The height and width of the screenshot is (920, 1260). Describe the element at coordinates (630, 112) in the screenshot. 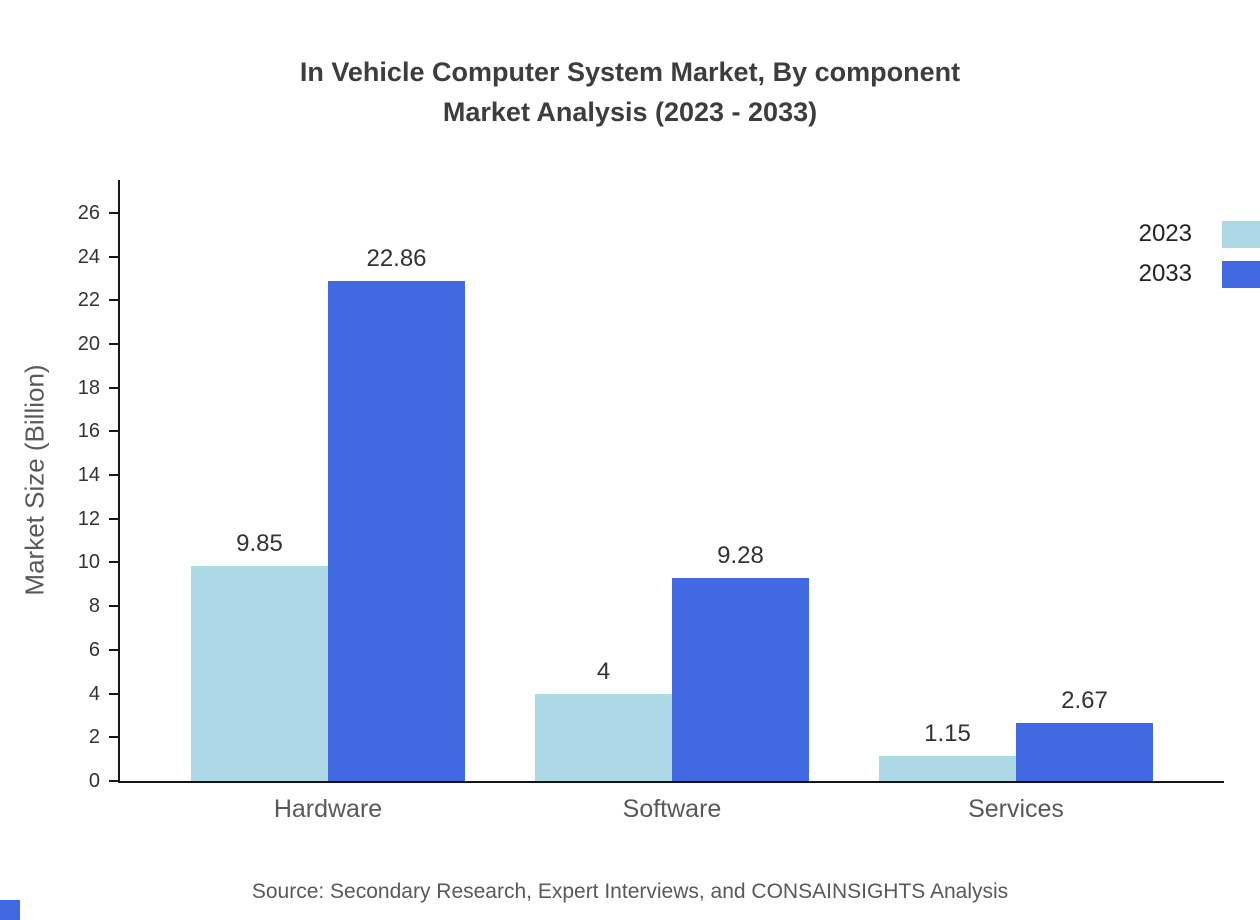

I see `chart-title-line-2: Market Analysis (2023 - 2033)` at that location.